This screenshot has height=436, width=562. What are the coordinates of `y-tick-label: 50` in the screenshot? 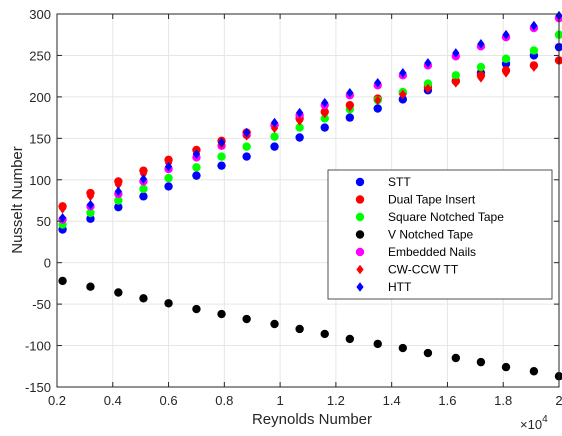 It's located at (44, 221).